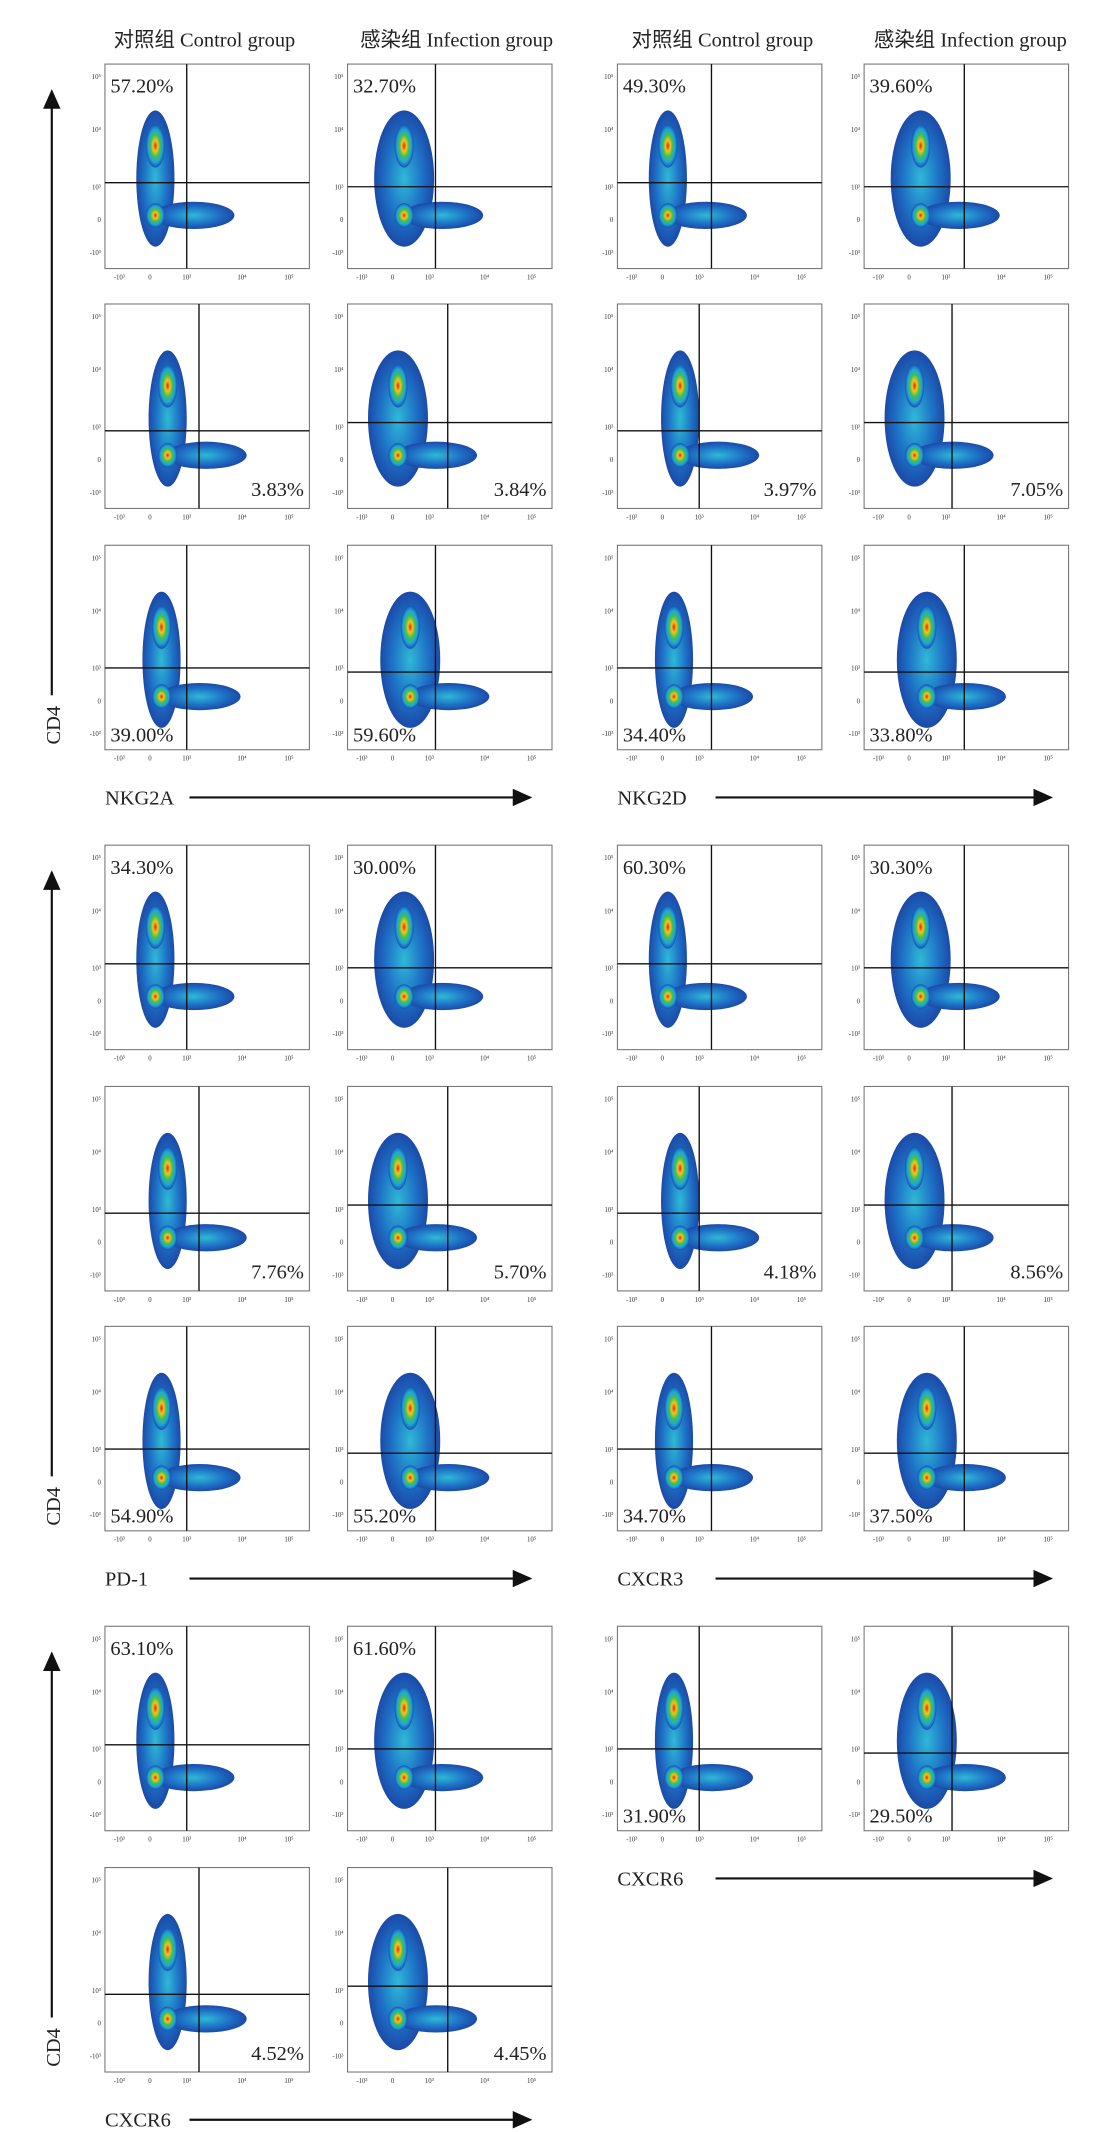 This screenshot has height=2132, width=1104. I want to click on percentage-label: 49.30%, so click(654, 87).